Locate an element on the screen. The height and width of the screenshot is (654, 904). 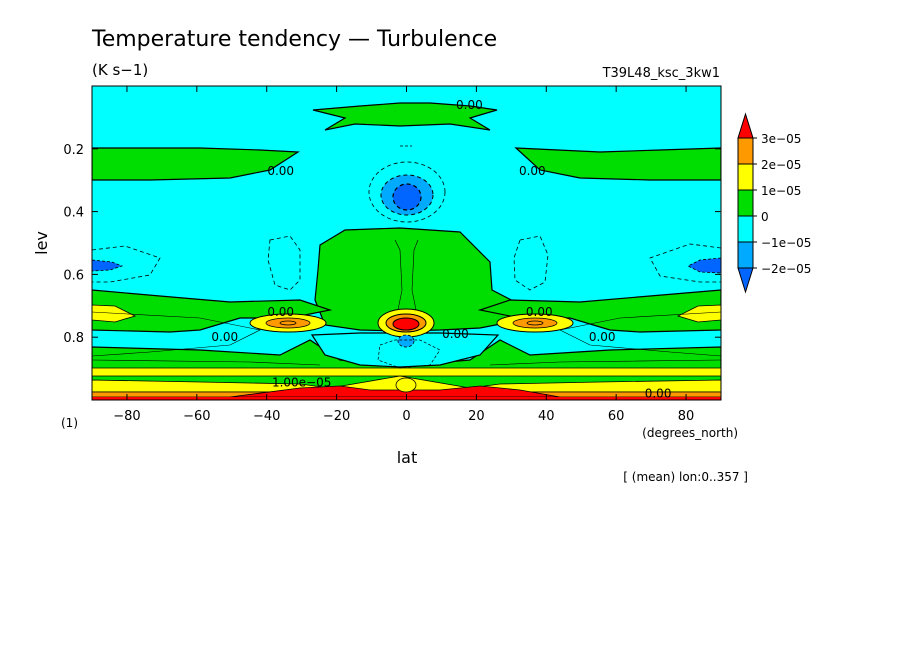
x-tick-label: 20 is located at coordinates (476, 416).